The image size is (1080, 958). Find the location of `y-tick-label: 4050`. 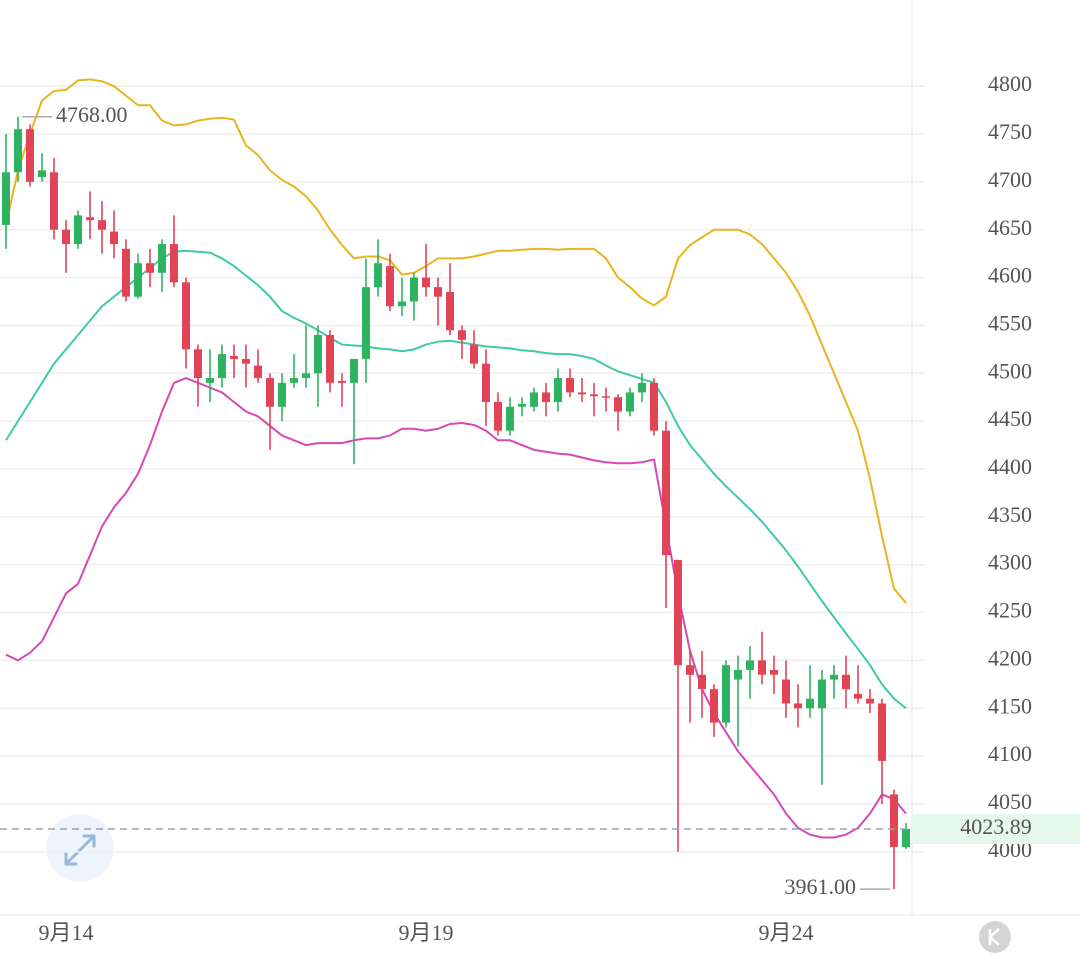

y-tick-label: 4050 is located at coordinates (1010, 801).